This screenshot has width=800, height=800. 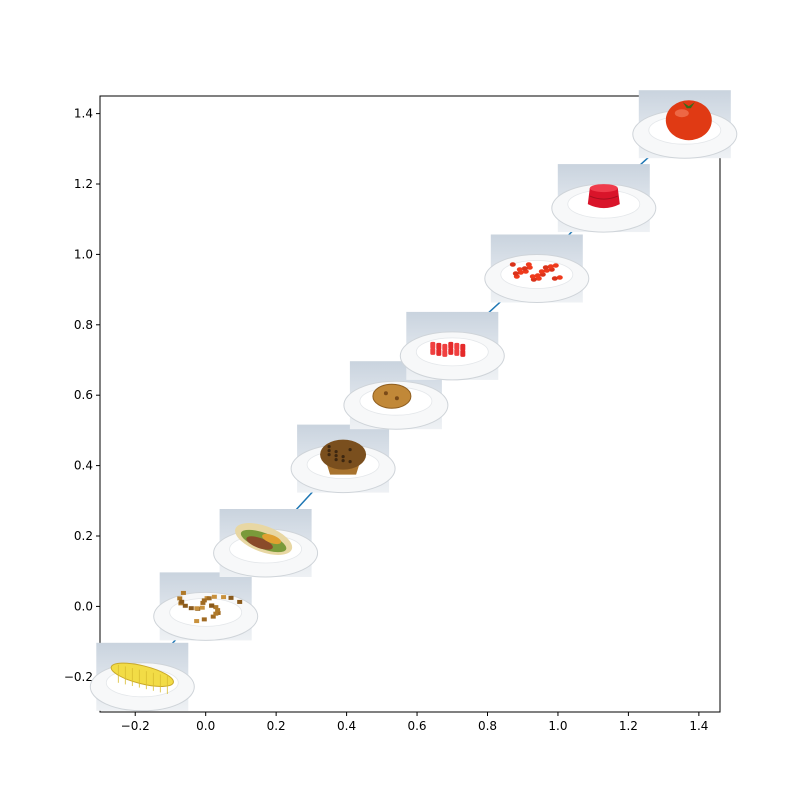 I want to click on x-tick-label: 0.0, so click(x=205, y=726).